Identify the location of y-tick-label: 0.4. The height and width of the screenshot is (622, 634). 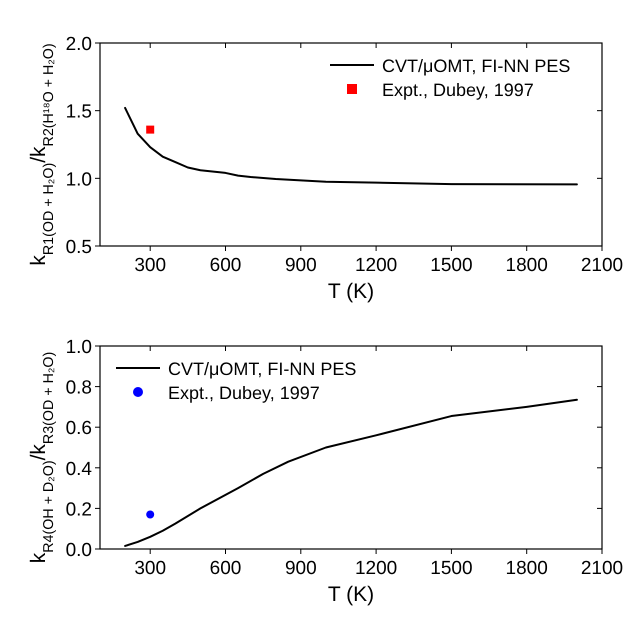
(79, 469).